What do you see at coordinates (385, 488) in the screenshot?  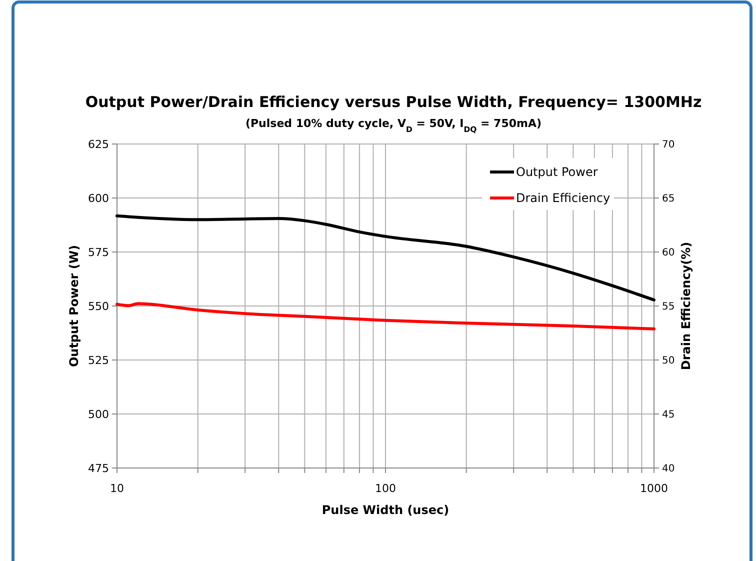 I see `x-tick-label: 100` at bounding box center [385, 488].